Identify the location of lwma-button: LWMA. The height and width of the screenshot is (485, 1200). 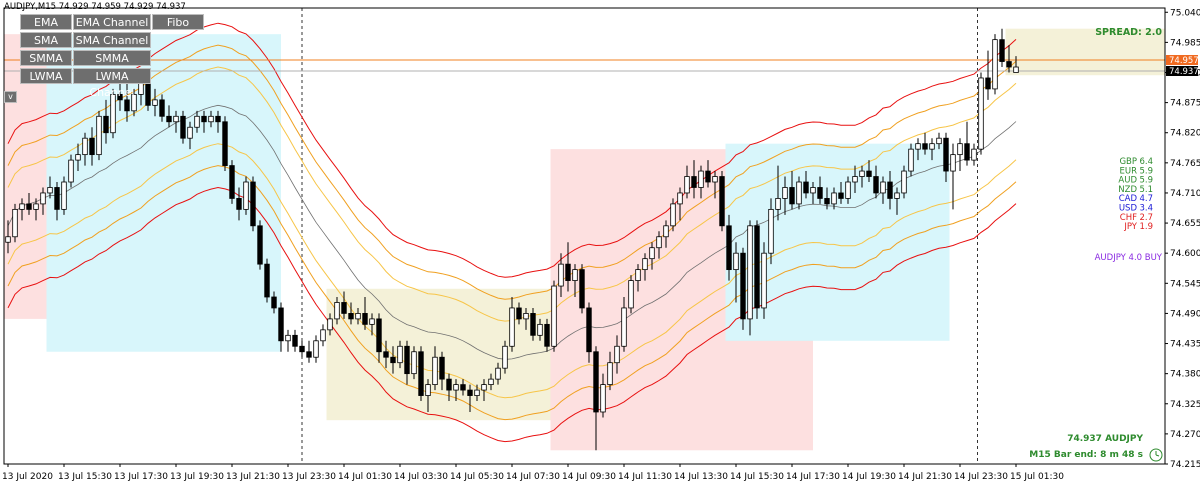
(46, 76).